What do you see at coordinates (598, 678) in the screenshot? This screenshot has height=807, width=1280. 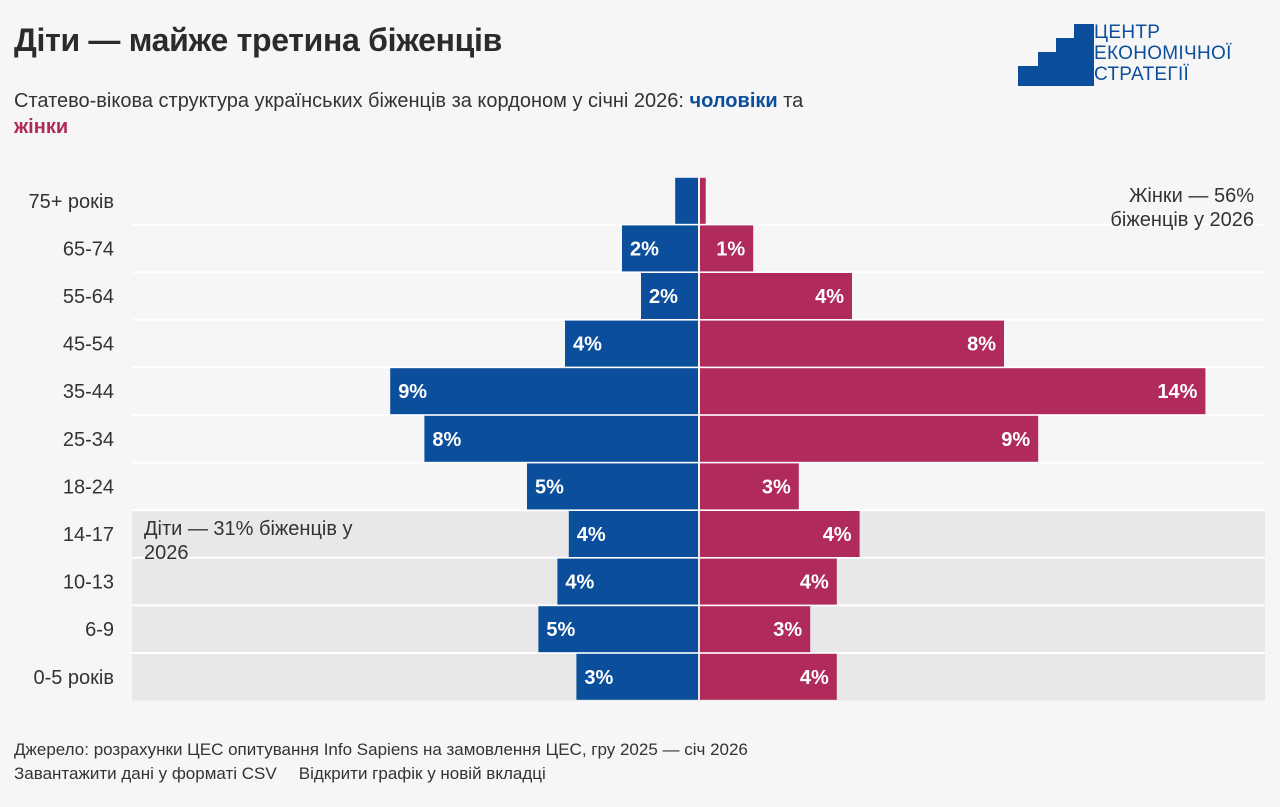 I see `men-value-label: 3%` at bounding box center [598, 678].